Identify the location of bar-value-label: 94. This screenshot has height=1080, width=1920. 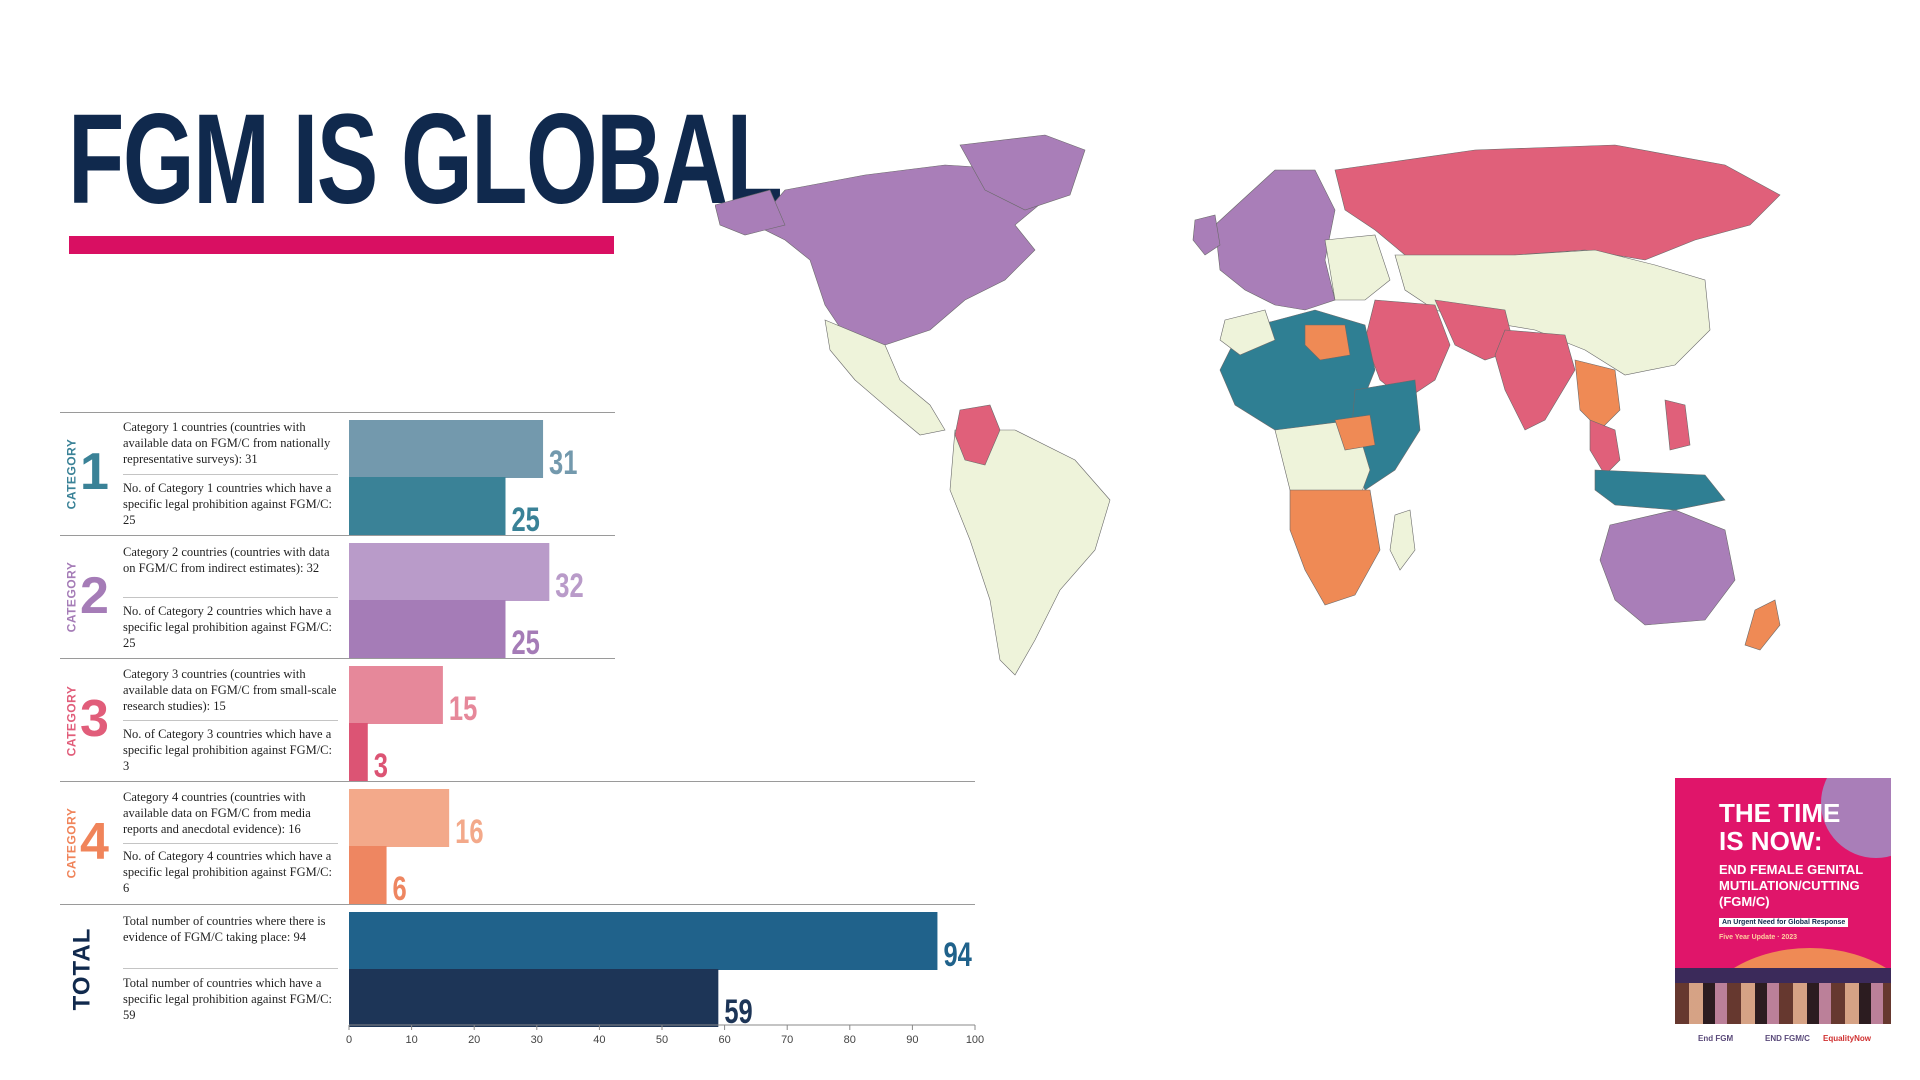
(957, 955).